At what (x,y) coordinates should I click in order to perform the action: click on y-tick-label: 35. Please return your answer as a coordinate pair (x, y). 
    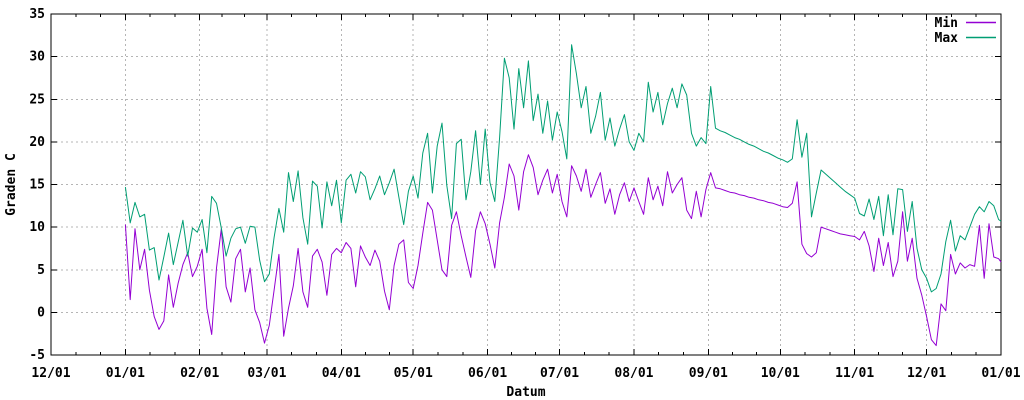
    Looking at the image, I should click on (37, 14).